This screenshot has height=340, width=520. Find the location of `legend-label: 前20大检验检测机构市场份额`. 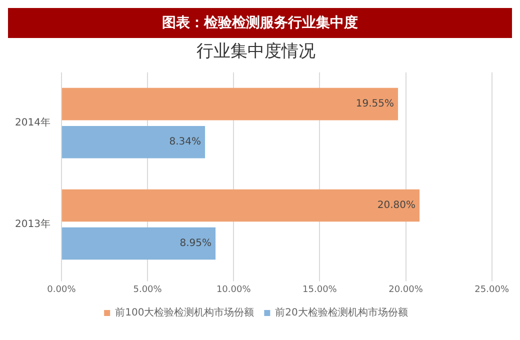

legend-label: 前20大检验检测机构市场份额 is located at coordinates (341, 312).